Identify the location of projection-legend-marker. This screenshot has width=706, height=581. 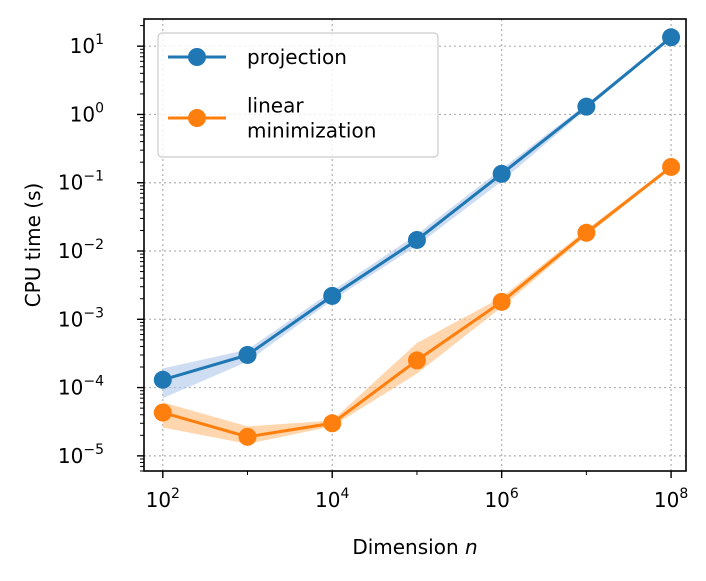
(197, 57).